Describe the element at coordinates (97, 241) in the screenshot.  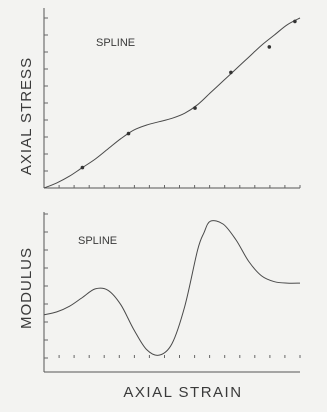
I see `modulus-chart-annotation: SPLINE` at that location.